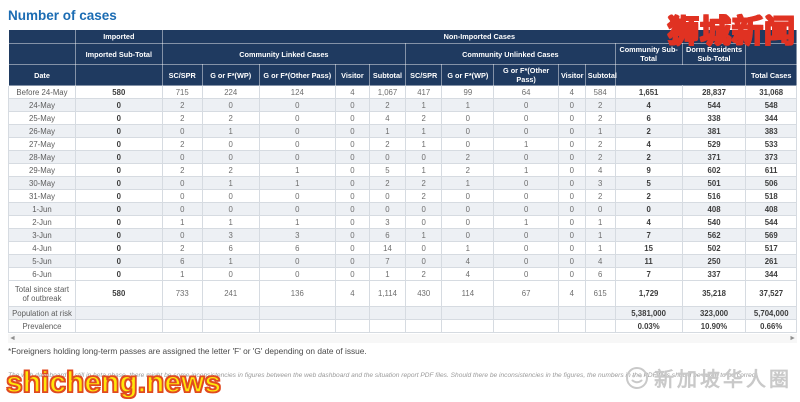 The height and width of the screenshot is (402, 800). Describe the element at coordinates (771, 118) in the screenshot. I see `value-cell: 344` at that location.